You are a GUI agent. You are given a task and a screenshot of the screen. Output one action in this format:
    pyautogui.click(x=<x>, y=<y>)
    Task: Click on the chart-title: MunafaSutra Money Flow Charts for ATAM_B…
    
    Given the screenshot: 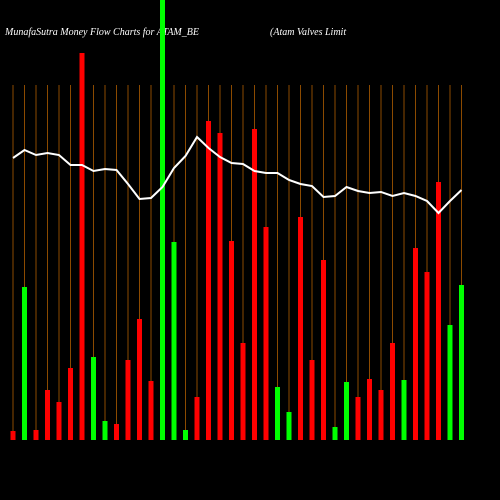 What is the action you would take?
    pyautogui.click(x=101, y=32)
    